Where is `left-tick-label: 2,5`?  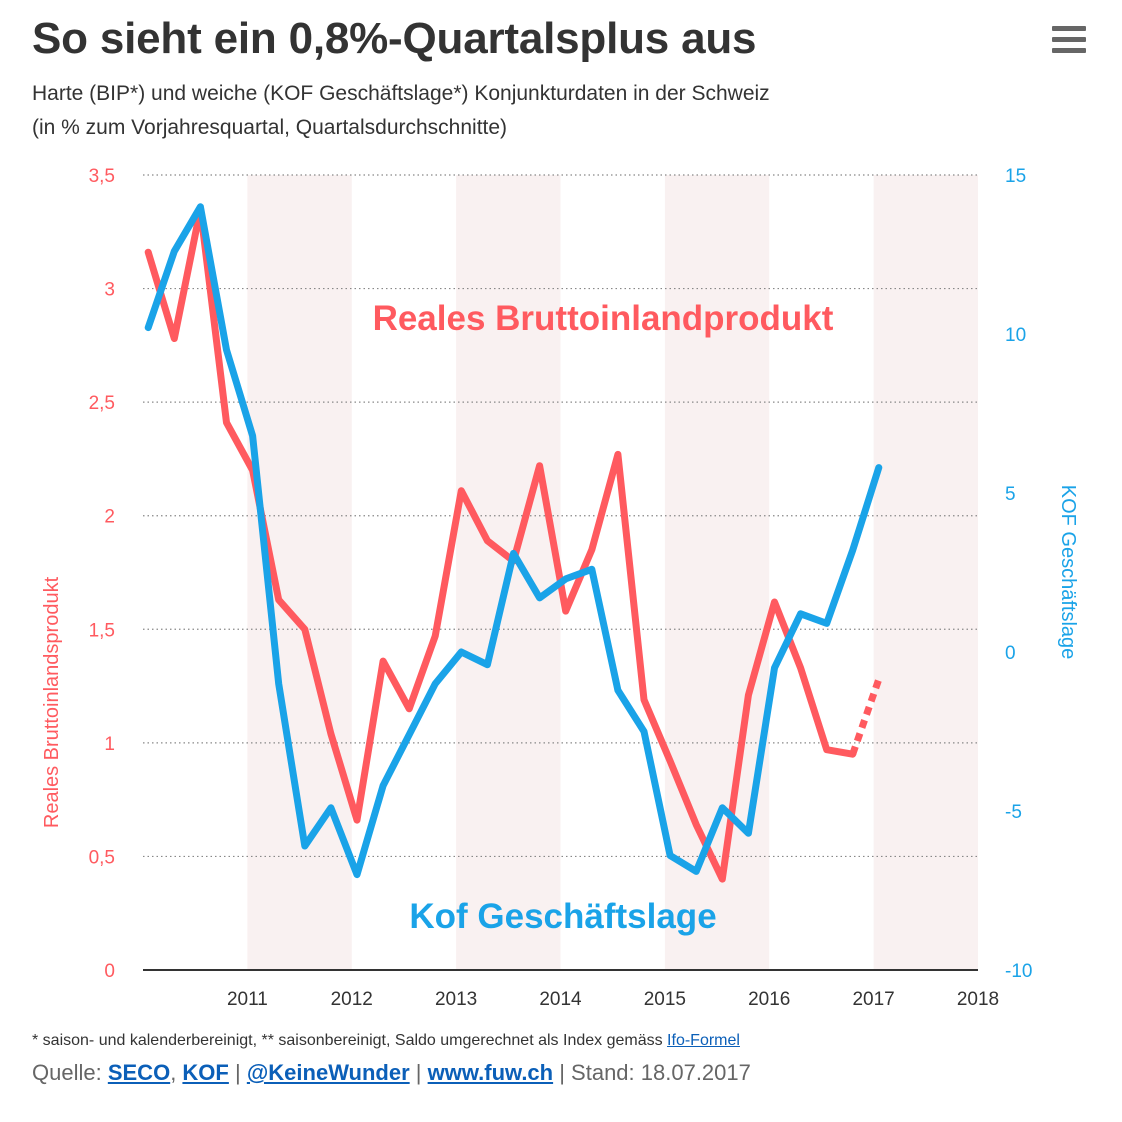
left-tick-label: 2,5 is located at coordinates (102, 403).